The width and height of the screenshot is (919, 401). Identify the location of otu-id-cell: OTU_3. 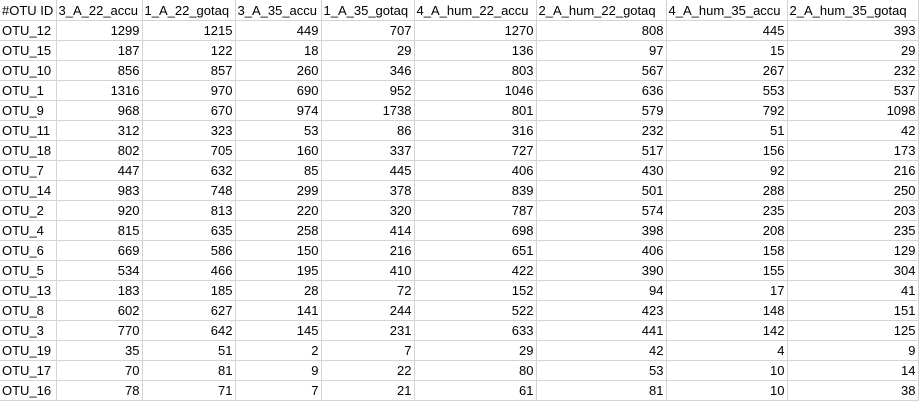
(28, 330).